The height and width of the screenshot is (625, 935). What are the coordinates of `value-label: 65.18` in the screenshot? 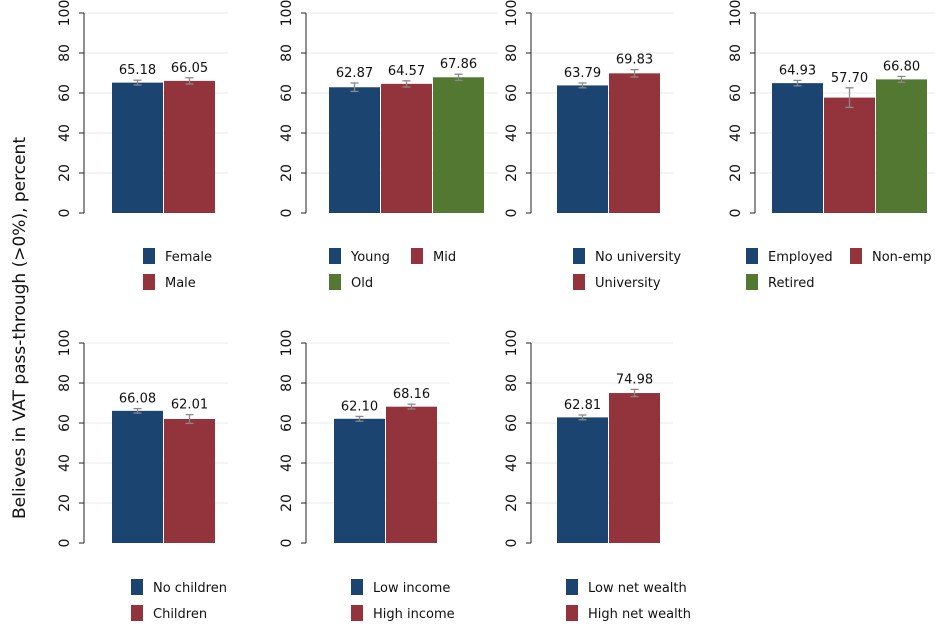 It's located at (137, 70).